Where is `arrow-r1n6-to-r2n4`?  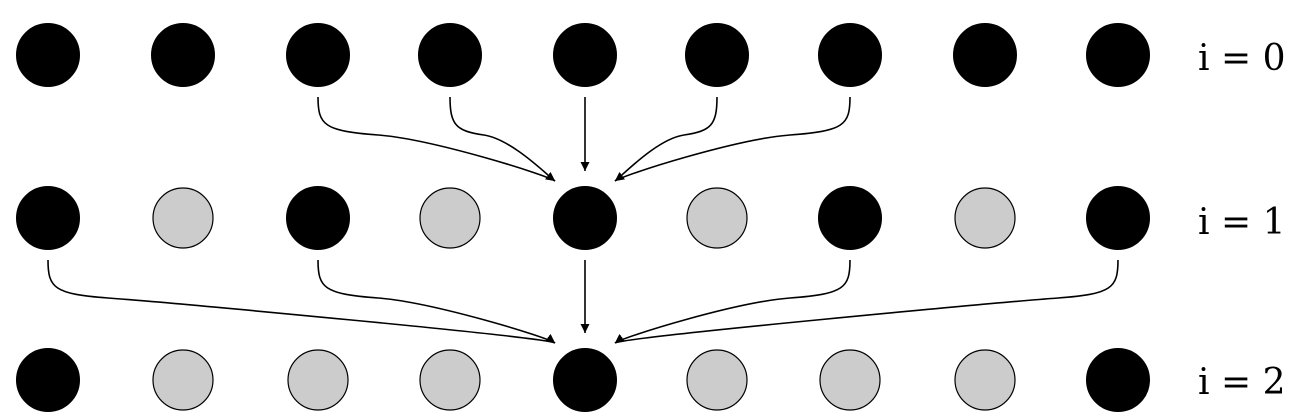
arrow-r1n6-to-r2n4 is located at coordinates (732, 301).